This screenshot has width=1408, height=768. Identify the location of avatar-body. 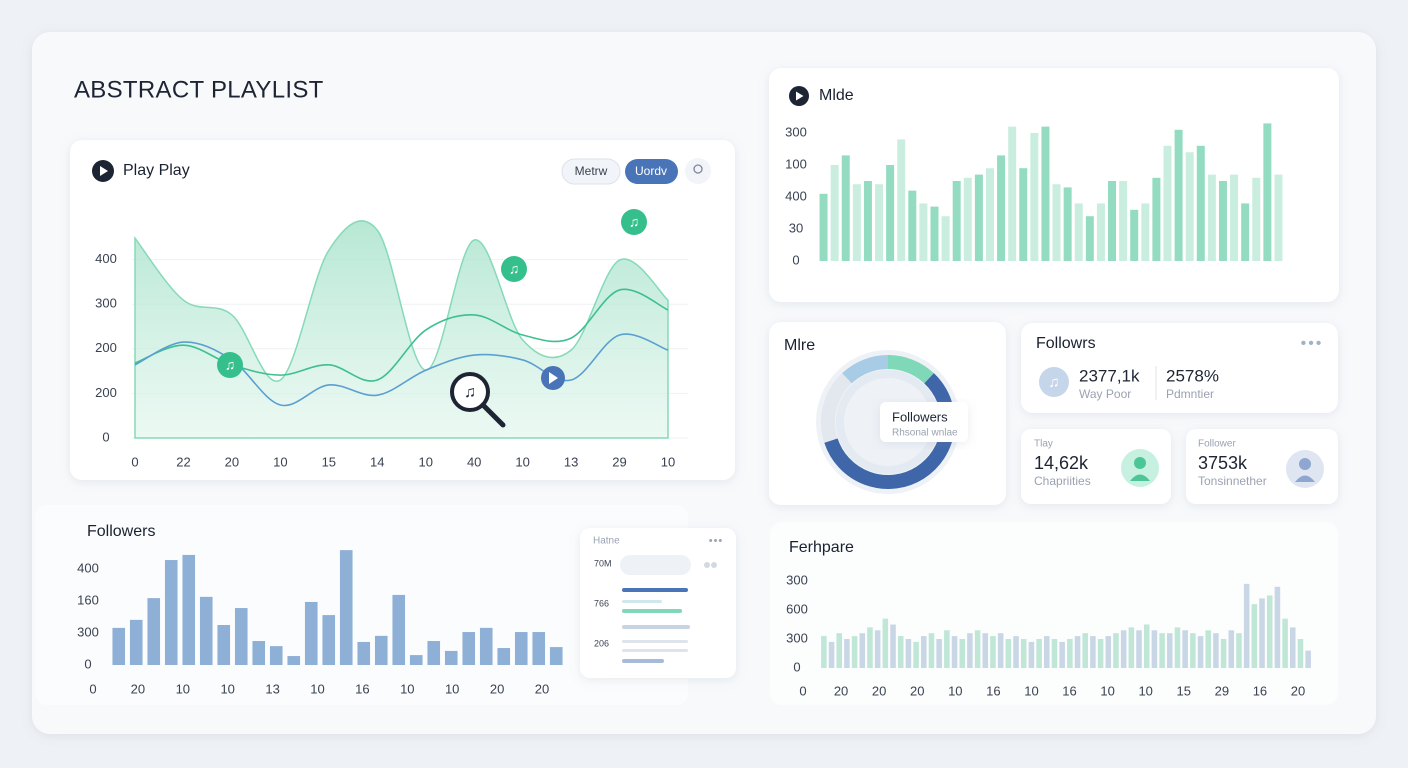
(1305, 478).